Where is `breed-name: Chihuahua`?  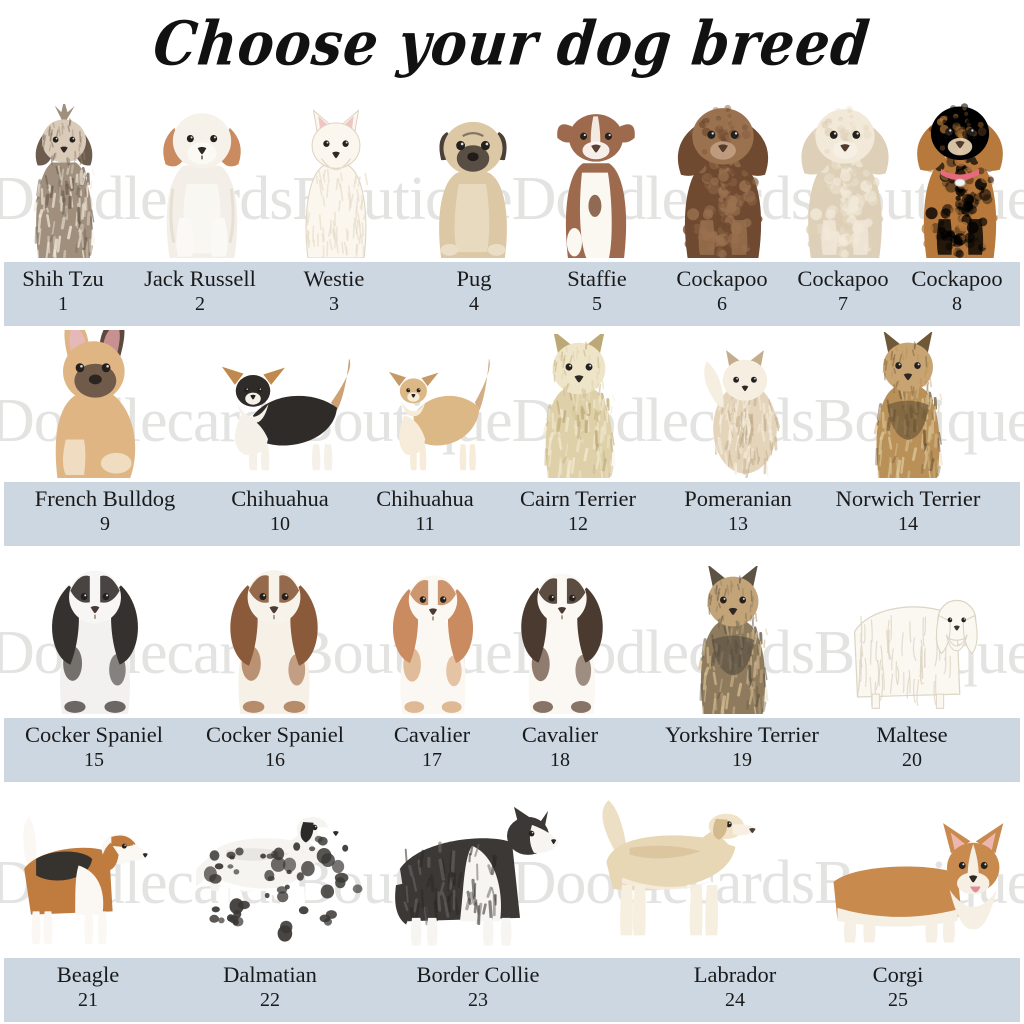 breed-name: Chihuahua is located at coordinates (425, 498).